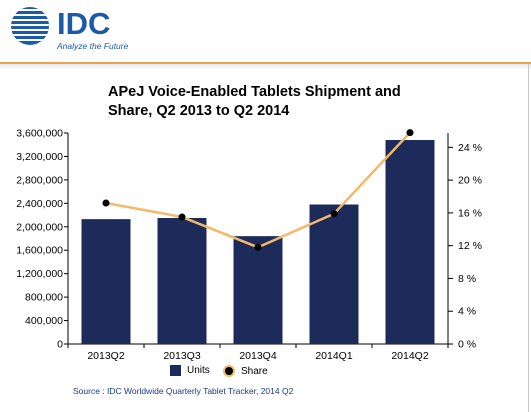 The width and height of the screenshot is (531, 412). I want to click on x-tick-label: 2014Q1, so click(334, 356).